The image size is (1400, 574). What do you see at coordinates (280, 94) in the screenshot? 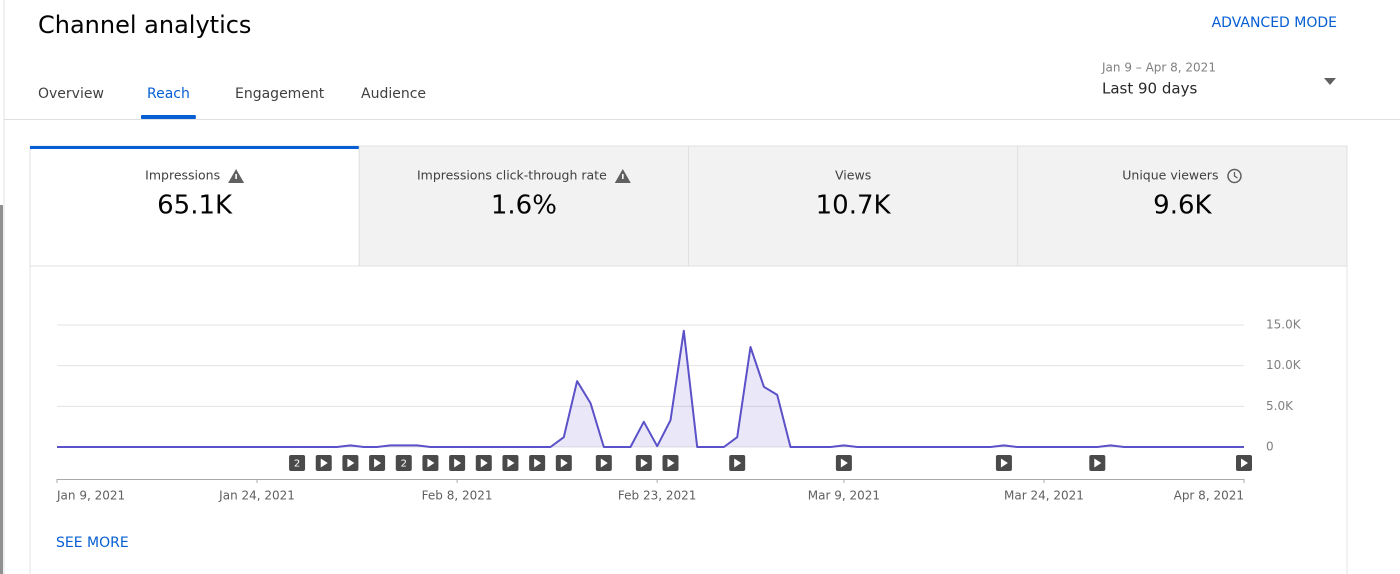
I see `tab: Engagement` at bounding box center [280, 94].